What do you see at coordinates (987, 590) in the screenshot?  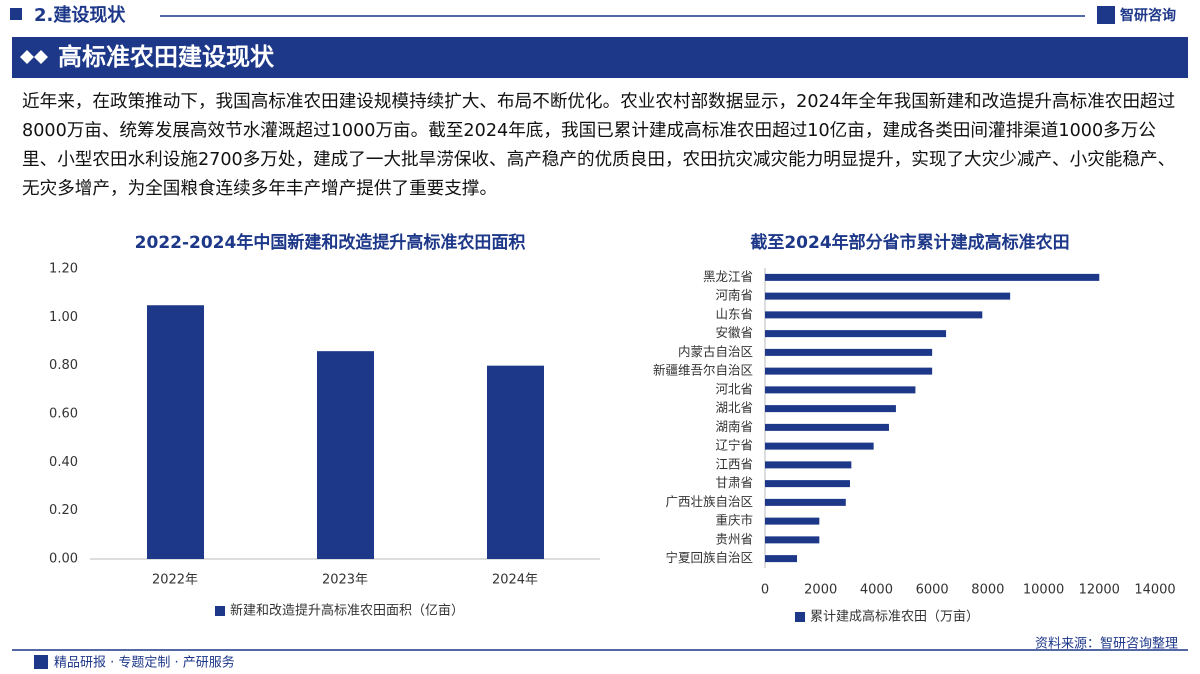 I see `x-tick-label: 8000` at bounding box center [987, 590].